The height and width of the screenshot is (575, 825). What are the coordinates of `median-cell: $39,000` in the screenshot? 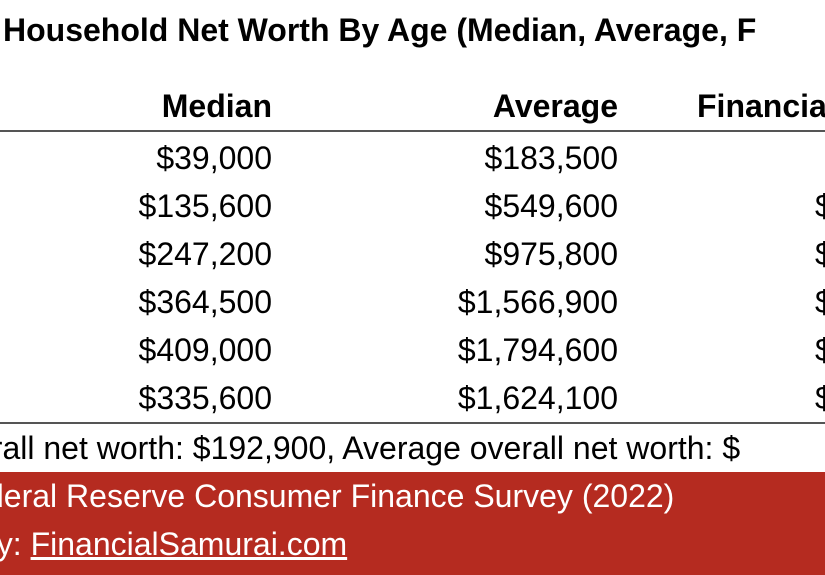 It's located at (214, 158).